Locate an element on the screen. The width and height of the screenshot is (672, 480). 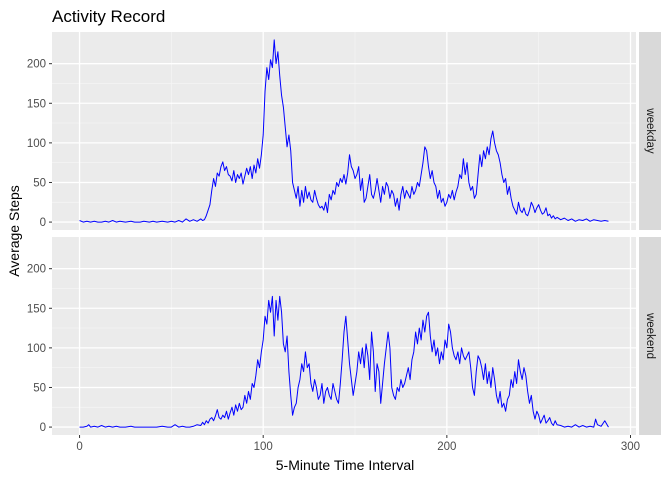
x-tick-label-0: 0 is located at coordinates (79, 447).